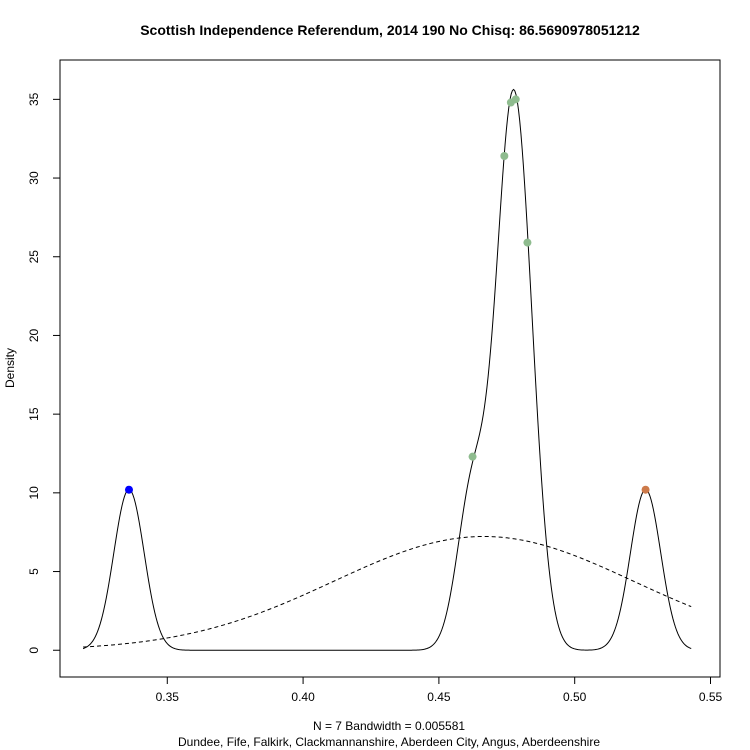 This screenshot has width=750, height=750. Describe the element at coordinates (34, 178) in the screenshot. I see `y-tick-label: 30` at that location.